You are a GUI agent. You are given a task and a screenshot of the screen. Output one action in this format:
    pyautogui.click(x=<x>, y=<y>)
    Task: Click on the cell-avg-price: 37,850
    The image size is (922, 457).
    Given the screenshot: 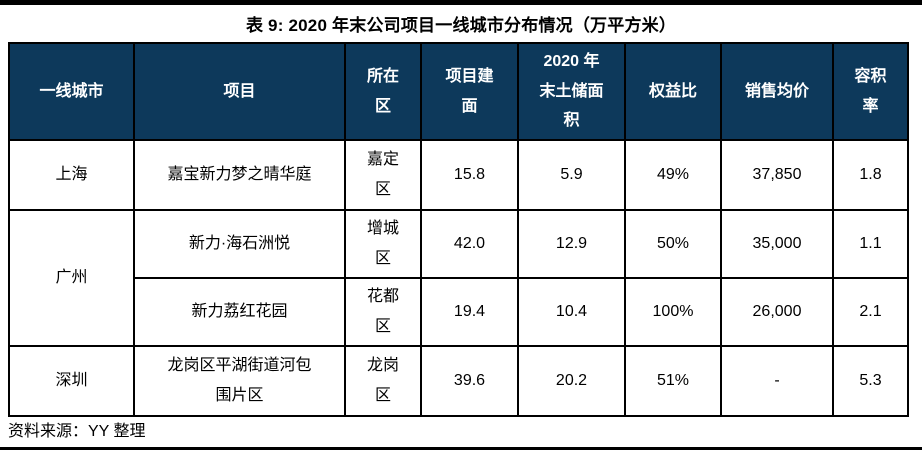 What is the action you would take?
    pyautogui.click(x=777, y=175)
    